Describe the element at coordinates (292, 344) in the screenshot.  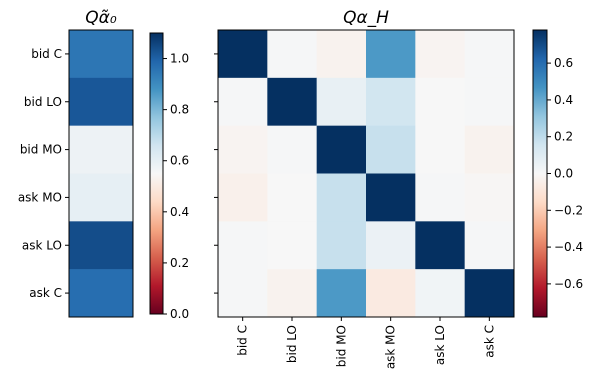
I see `right-column-label-1: bid LO` at that location.